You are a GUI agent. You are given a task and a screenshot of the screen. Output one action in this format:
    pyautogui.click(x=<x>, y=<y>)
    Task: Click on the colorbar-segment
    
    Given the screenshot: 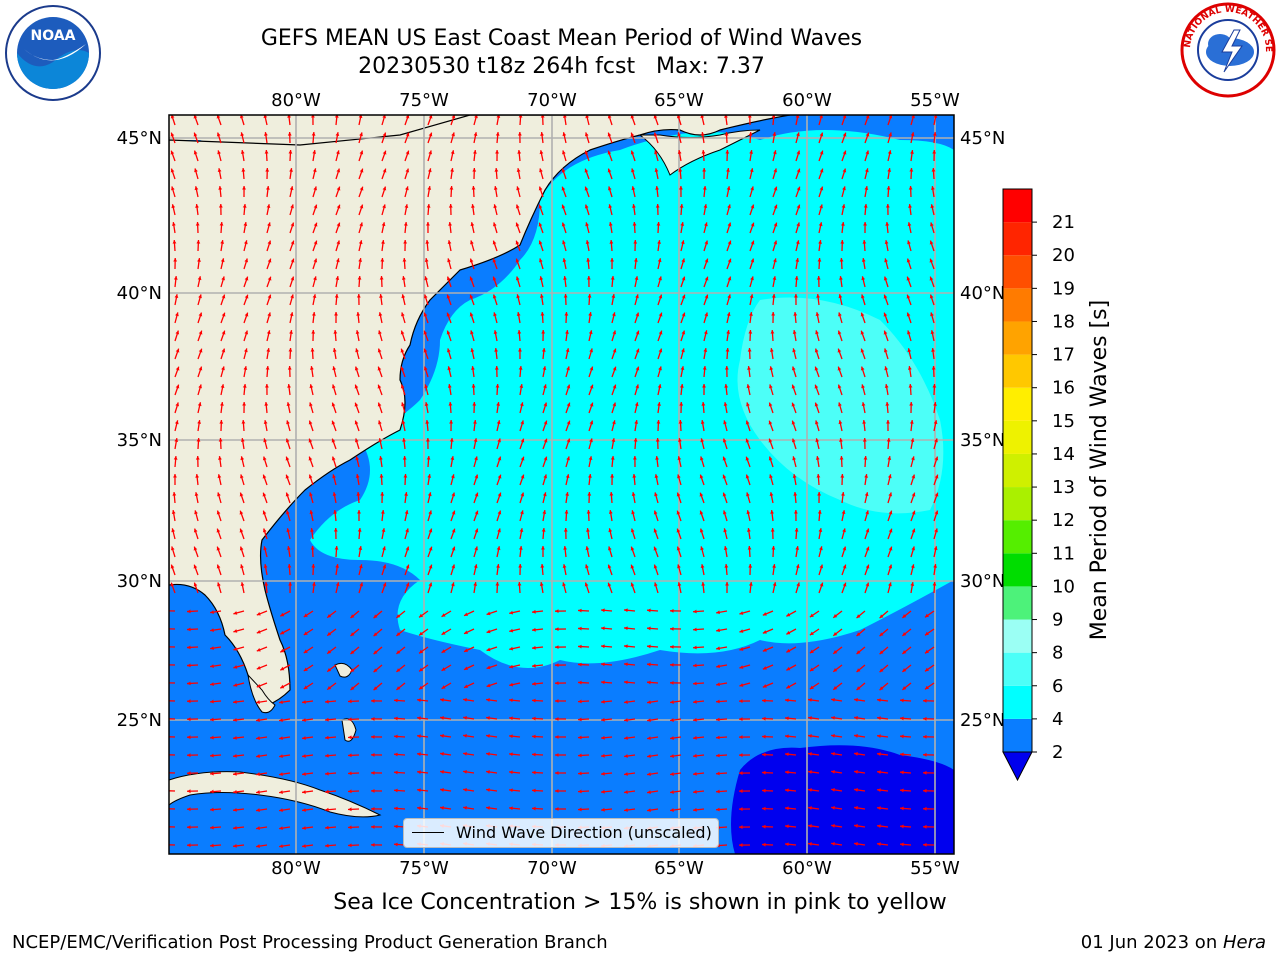 What is the action you would take?
    pyautogui.click(x=1017, y=404)
    